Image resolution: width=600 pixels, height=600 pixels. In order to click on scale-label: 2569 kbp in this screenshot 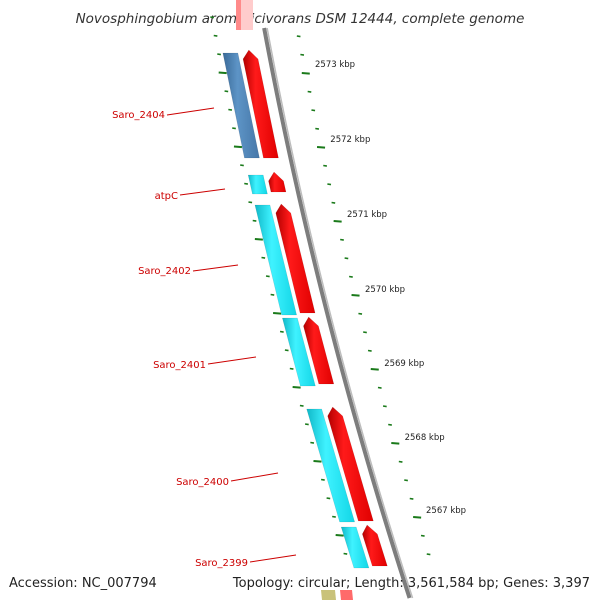, I will do `click(404, 364)`.